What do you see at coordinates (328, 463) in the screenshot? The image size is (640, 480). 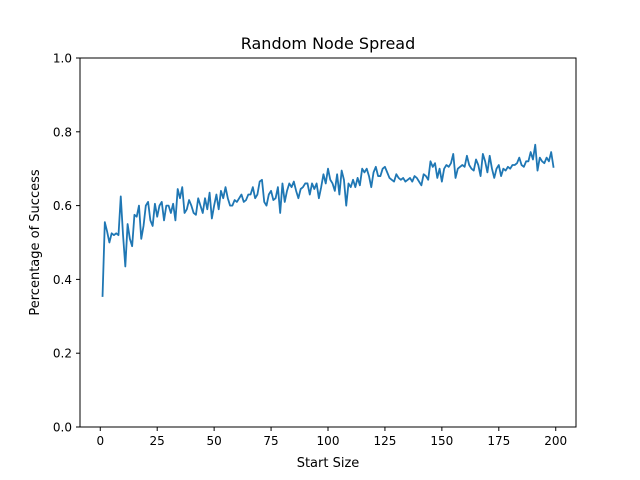 I see `x-axis-label: Start Size` at bounding box center [328, 463].